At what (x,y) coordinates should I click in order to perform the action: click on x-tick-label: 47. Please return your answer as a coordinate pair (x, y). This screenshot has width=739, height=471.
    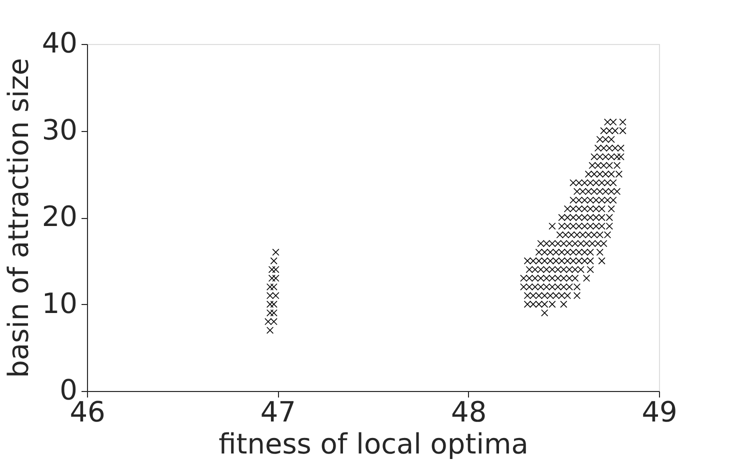
    Looking at the image, I should click on (278, 412).